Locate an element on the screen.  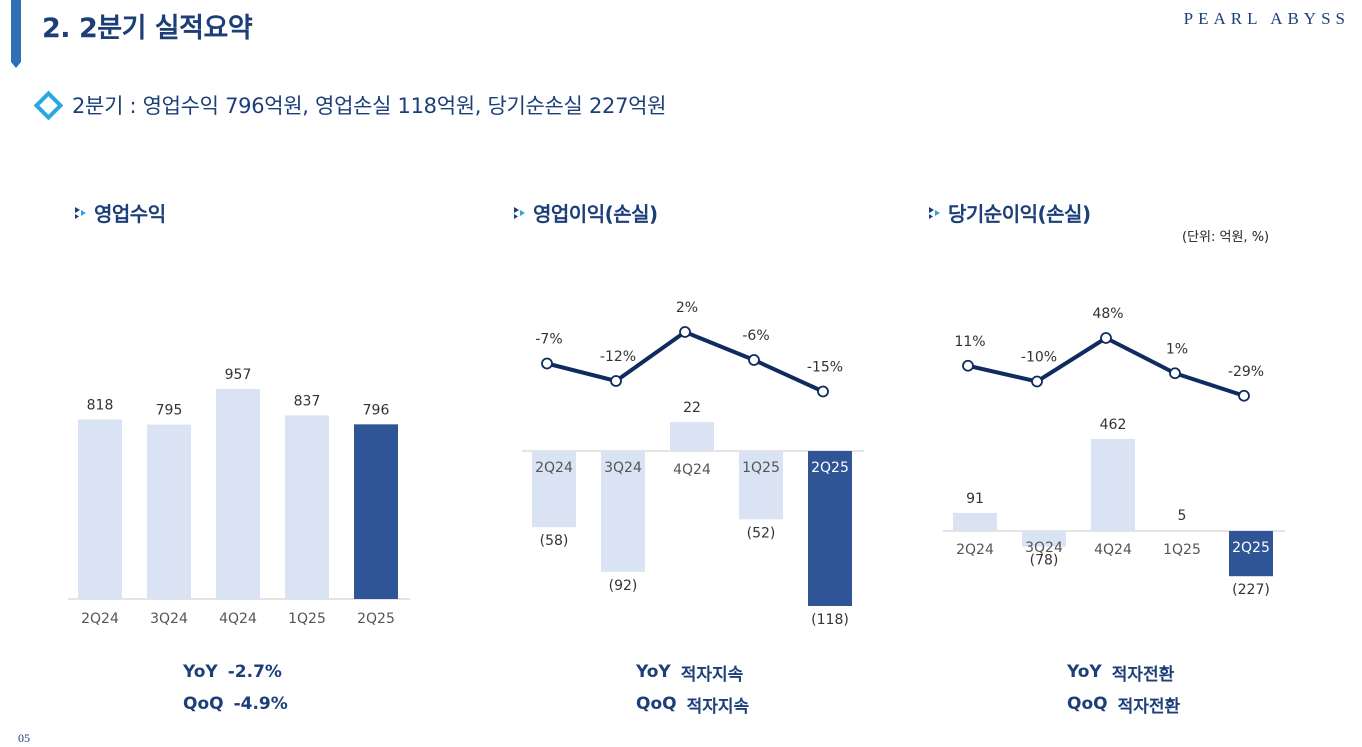
series-line is located at coordinates (685, 362).